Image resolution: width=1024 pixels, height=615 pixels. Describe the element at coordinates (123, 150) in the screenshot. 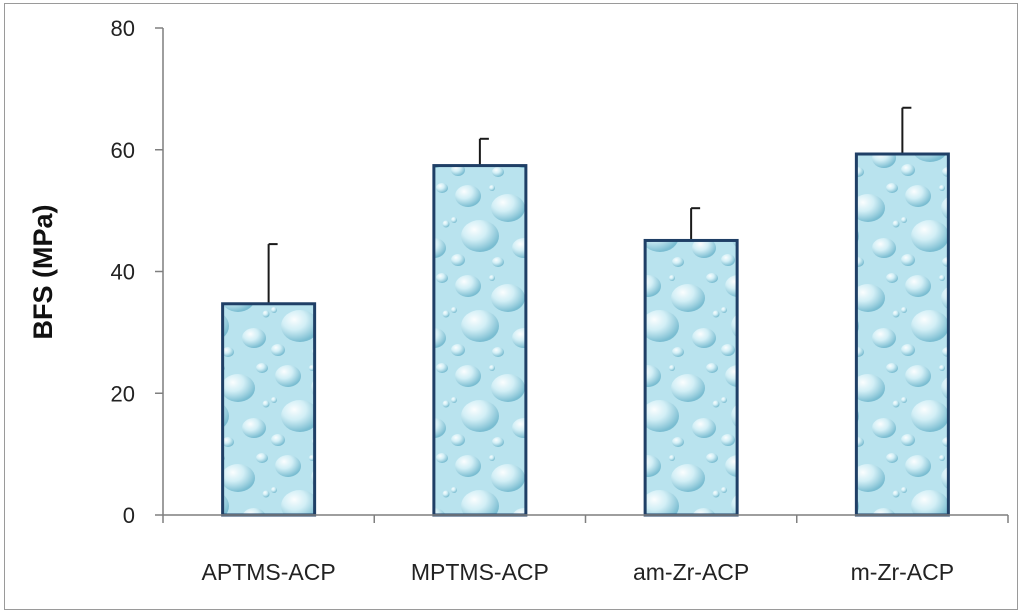

I see `y-tick-label-3: 60` at that location.